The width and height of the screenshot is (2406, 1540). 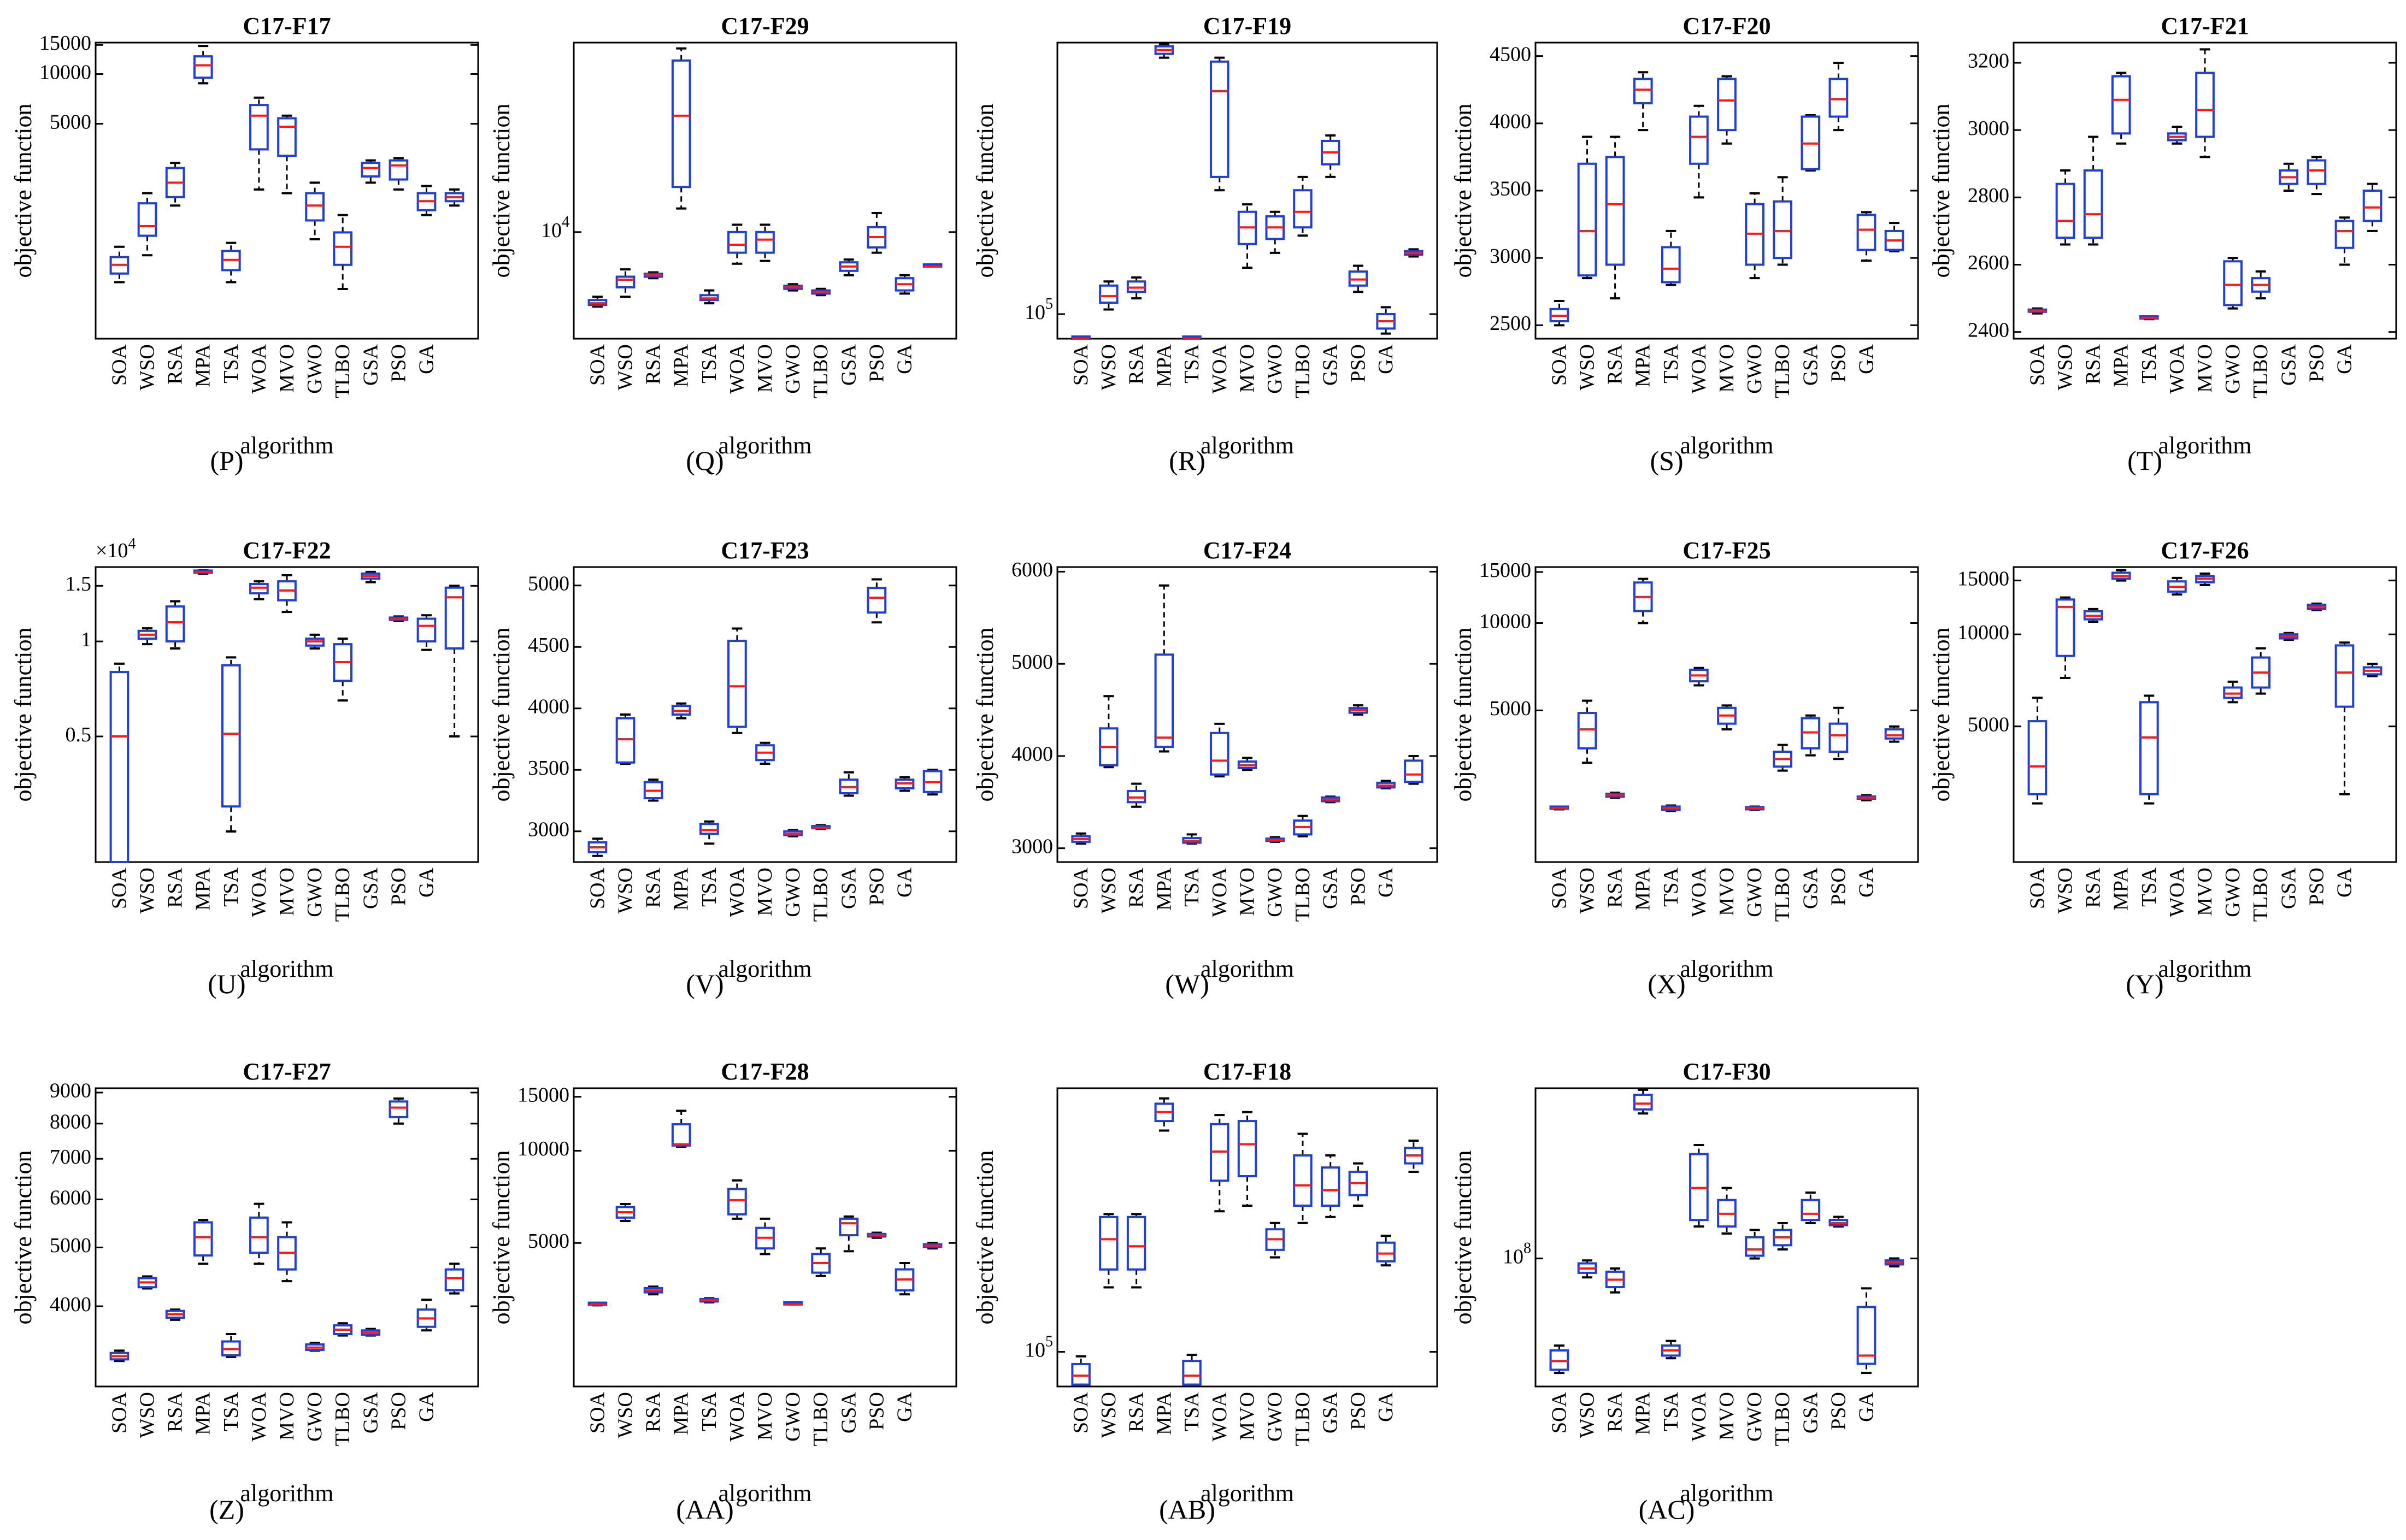 I want to click on y-tick-label: 4000, so click(x=70, y=1305).